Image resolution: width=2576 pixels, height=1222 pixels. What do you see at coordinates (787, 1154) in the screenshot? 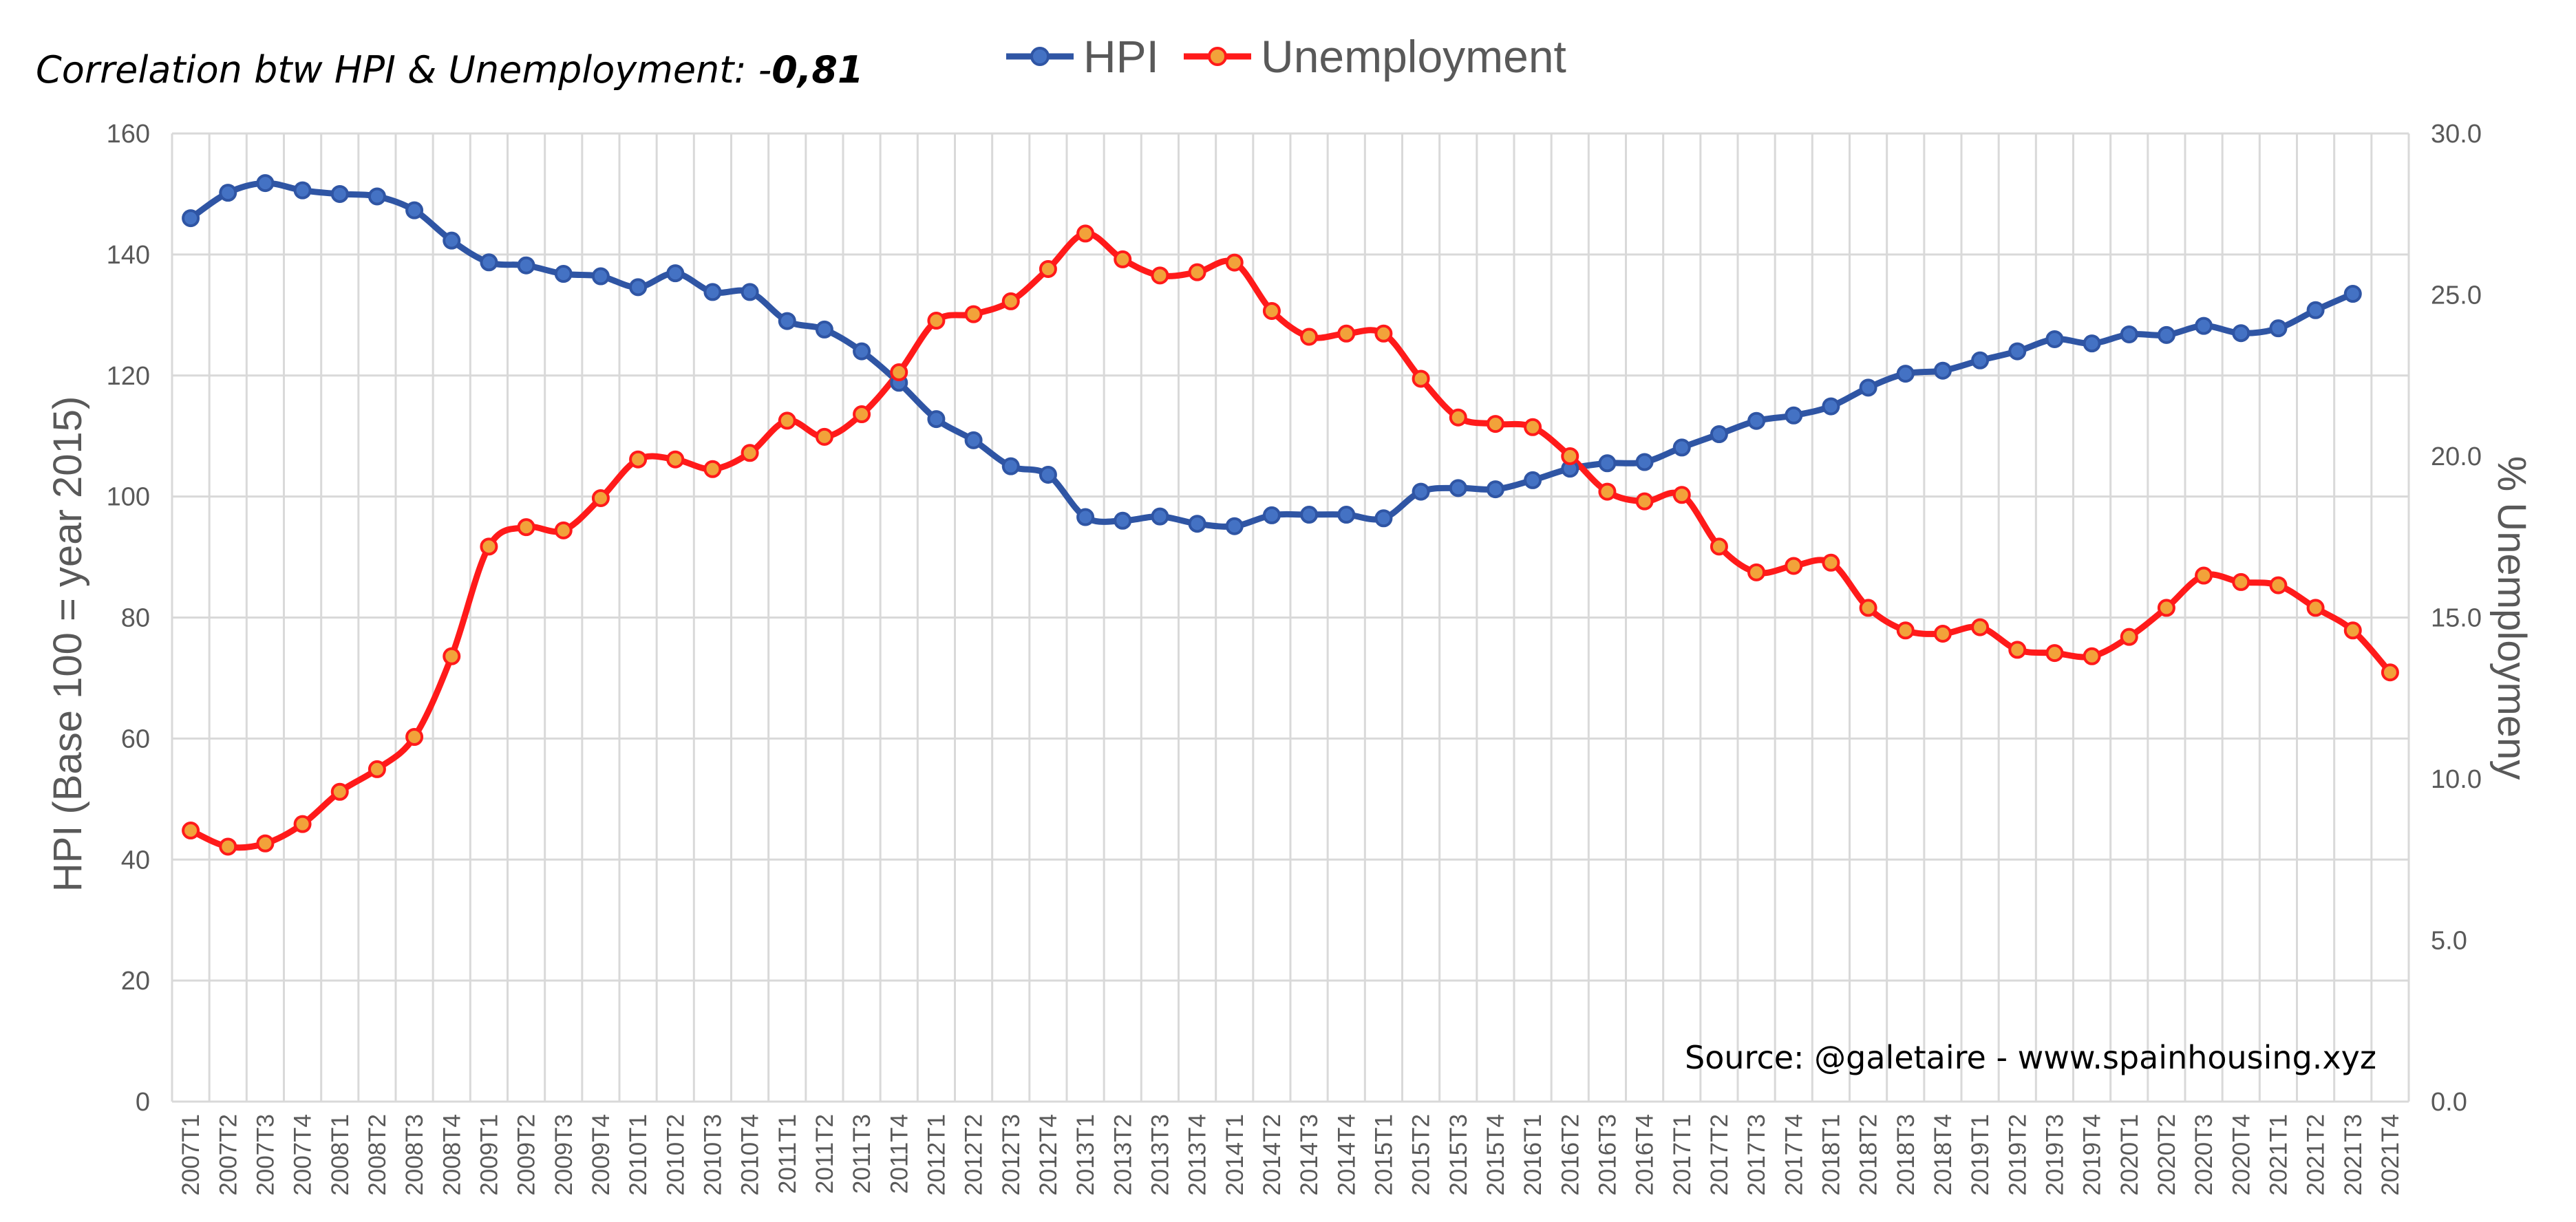
I see `x-tick-label: 2011T1` at bounding box center [787, 1154].